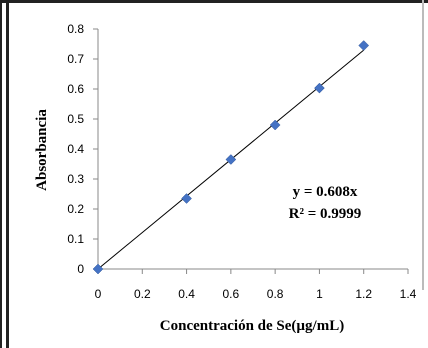 The image size is (428, 348). What do you see at coordinates (256, 285) in the screenshot?
I see `x-ticks: 0 0.2 0.4 0.6 0.8 1 1.2 1.4` at bounding box center [256, 285].